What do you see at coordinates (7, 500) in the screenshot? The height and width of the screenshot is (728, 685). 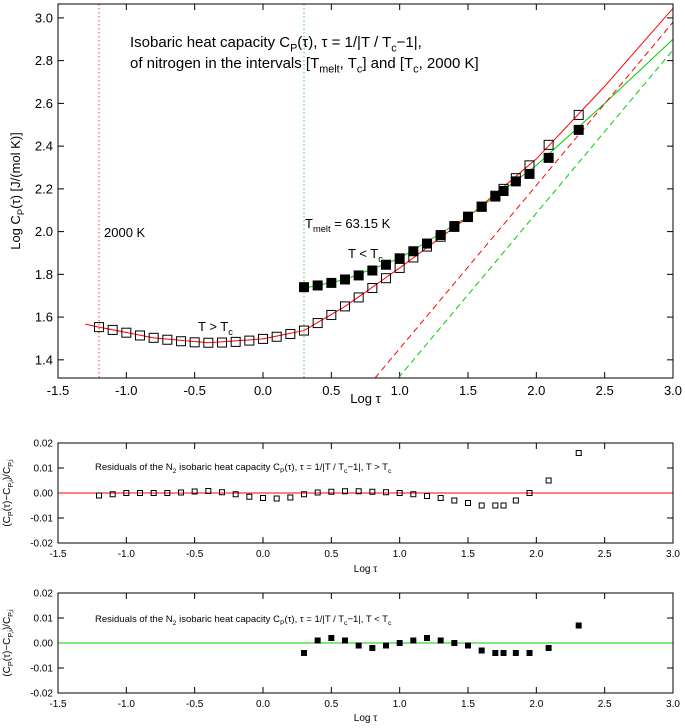 I see `y-axis-label-part: (τ)−C` at bounding box center [7, 500].